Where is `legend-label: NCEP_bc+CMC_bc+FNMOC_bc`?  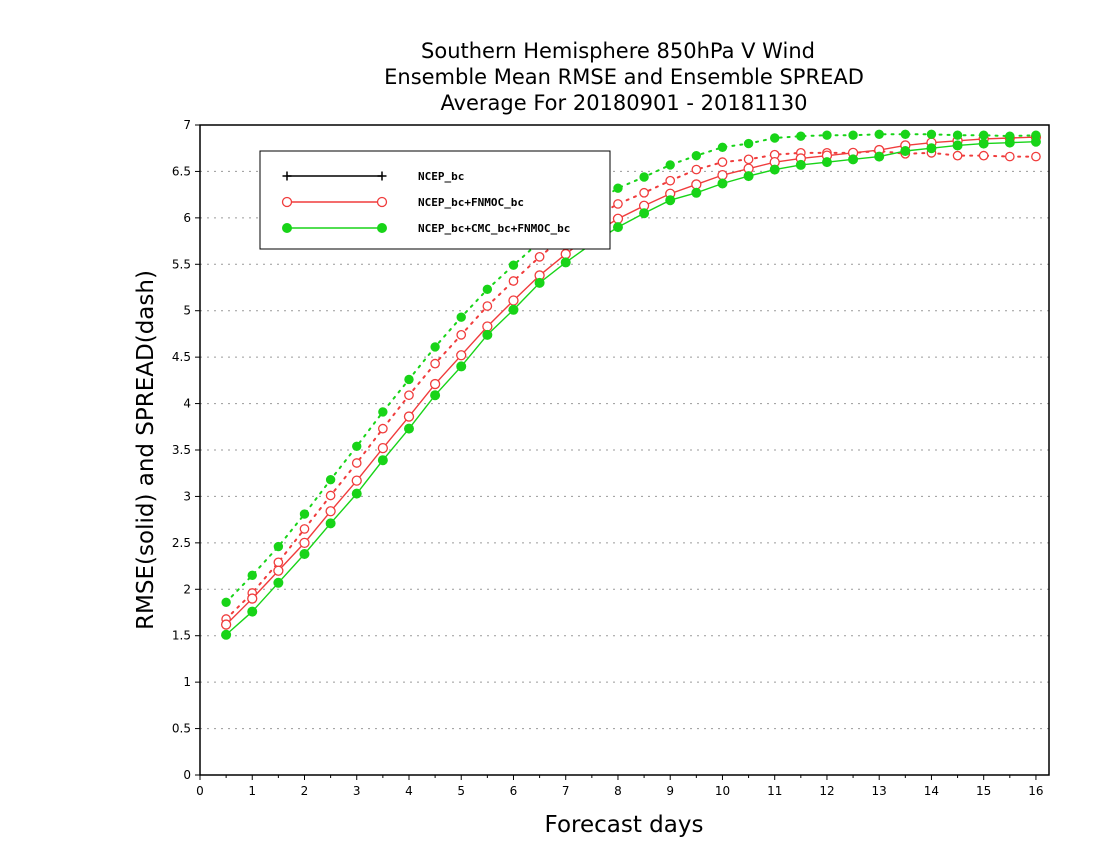
legend-label: NCEP_bc+CMC_bc+FNMOC_bc is located at coordinates (494, 228).